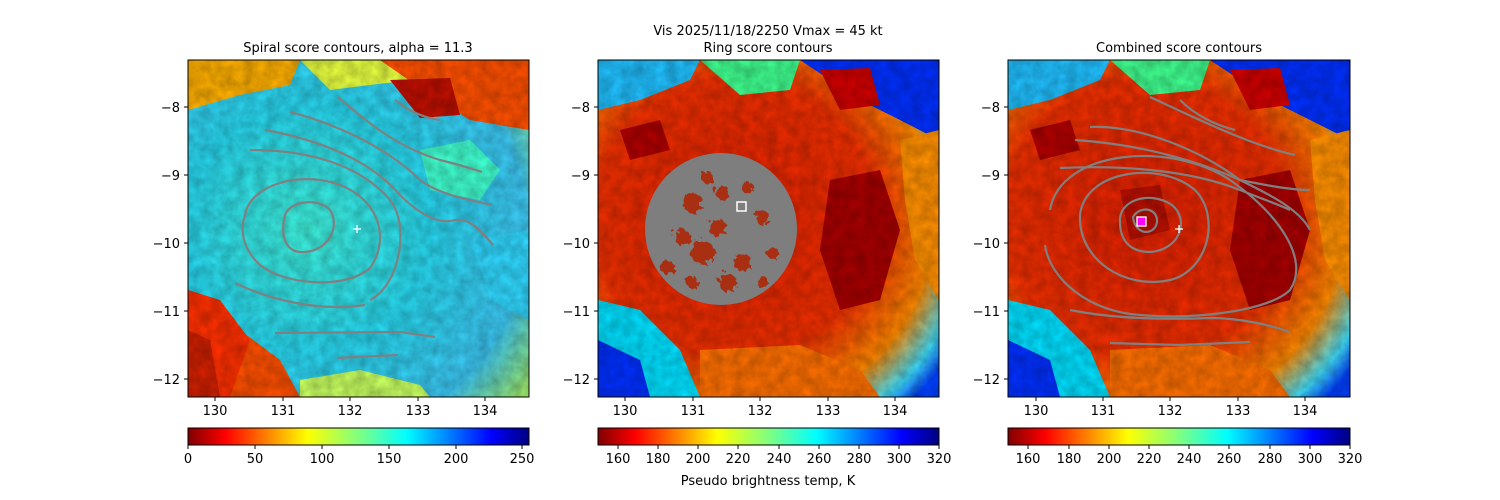 Image resolution: width=1500 pixels, height=500 pixels. I want to click on colorbar-tick-label: 0, so click(188, 459).